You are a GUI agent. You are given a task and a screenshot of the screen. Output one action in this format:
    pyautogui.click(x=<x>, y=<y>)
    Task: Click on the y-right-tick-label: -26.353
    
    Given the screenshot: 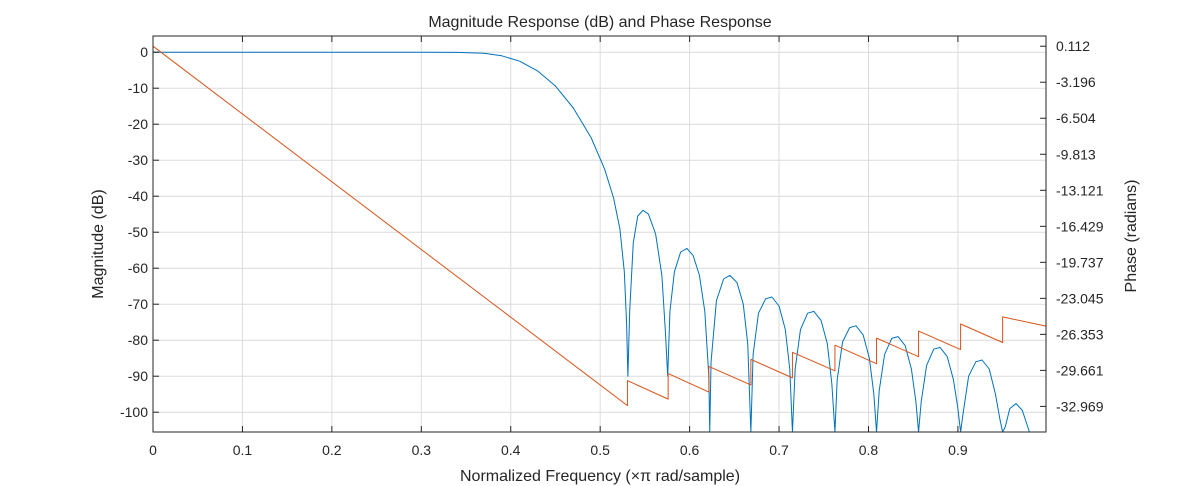 What is the action you would take?
    pyautogui.click(x=1080, y=334)
    